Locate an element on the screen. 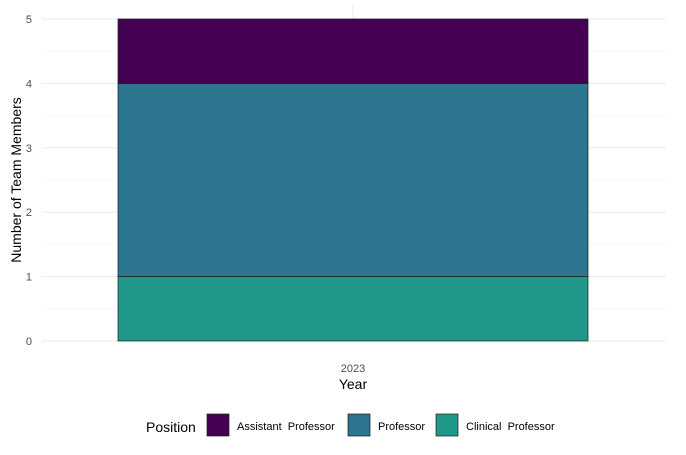 The image size is (686, 455). x-tick-label: 2023 is located at coordinates (353, 369).